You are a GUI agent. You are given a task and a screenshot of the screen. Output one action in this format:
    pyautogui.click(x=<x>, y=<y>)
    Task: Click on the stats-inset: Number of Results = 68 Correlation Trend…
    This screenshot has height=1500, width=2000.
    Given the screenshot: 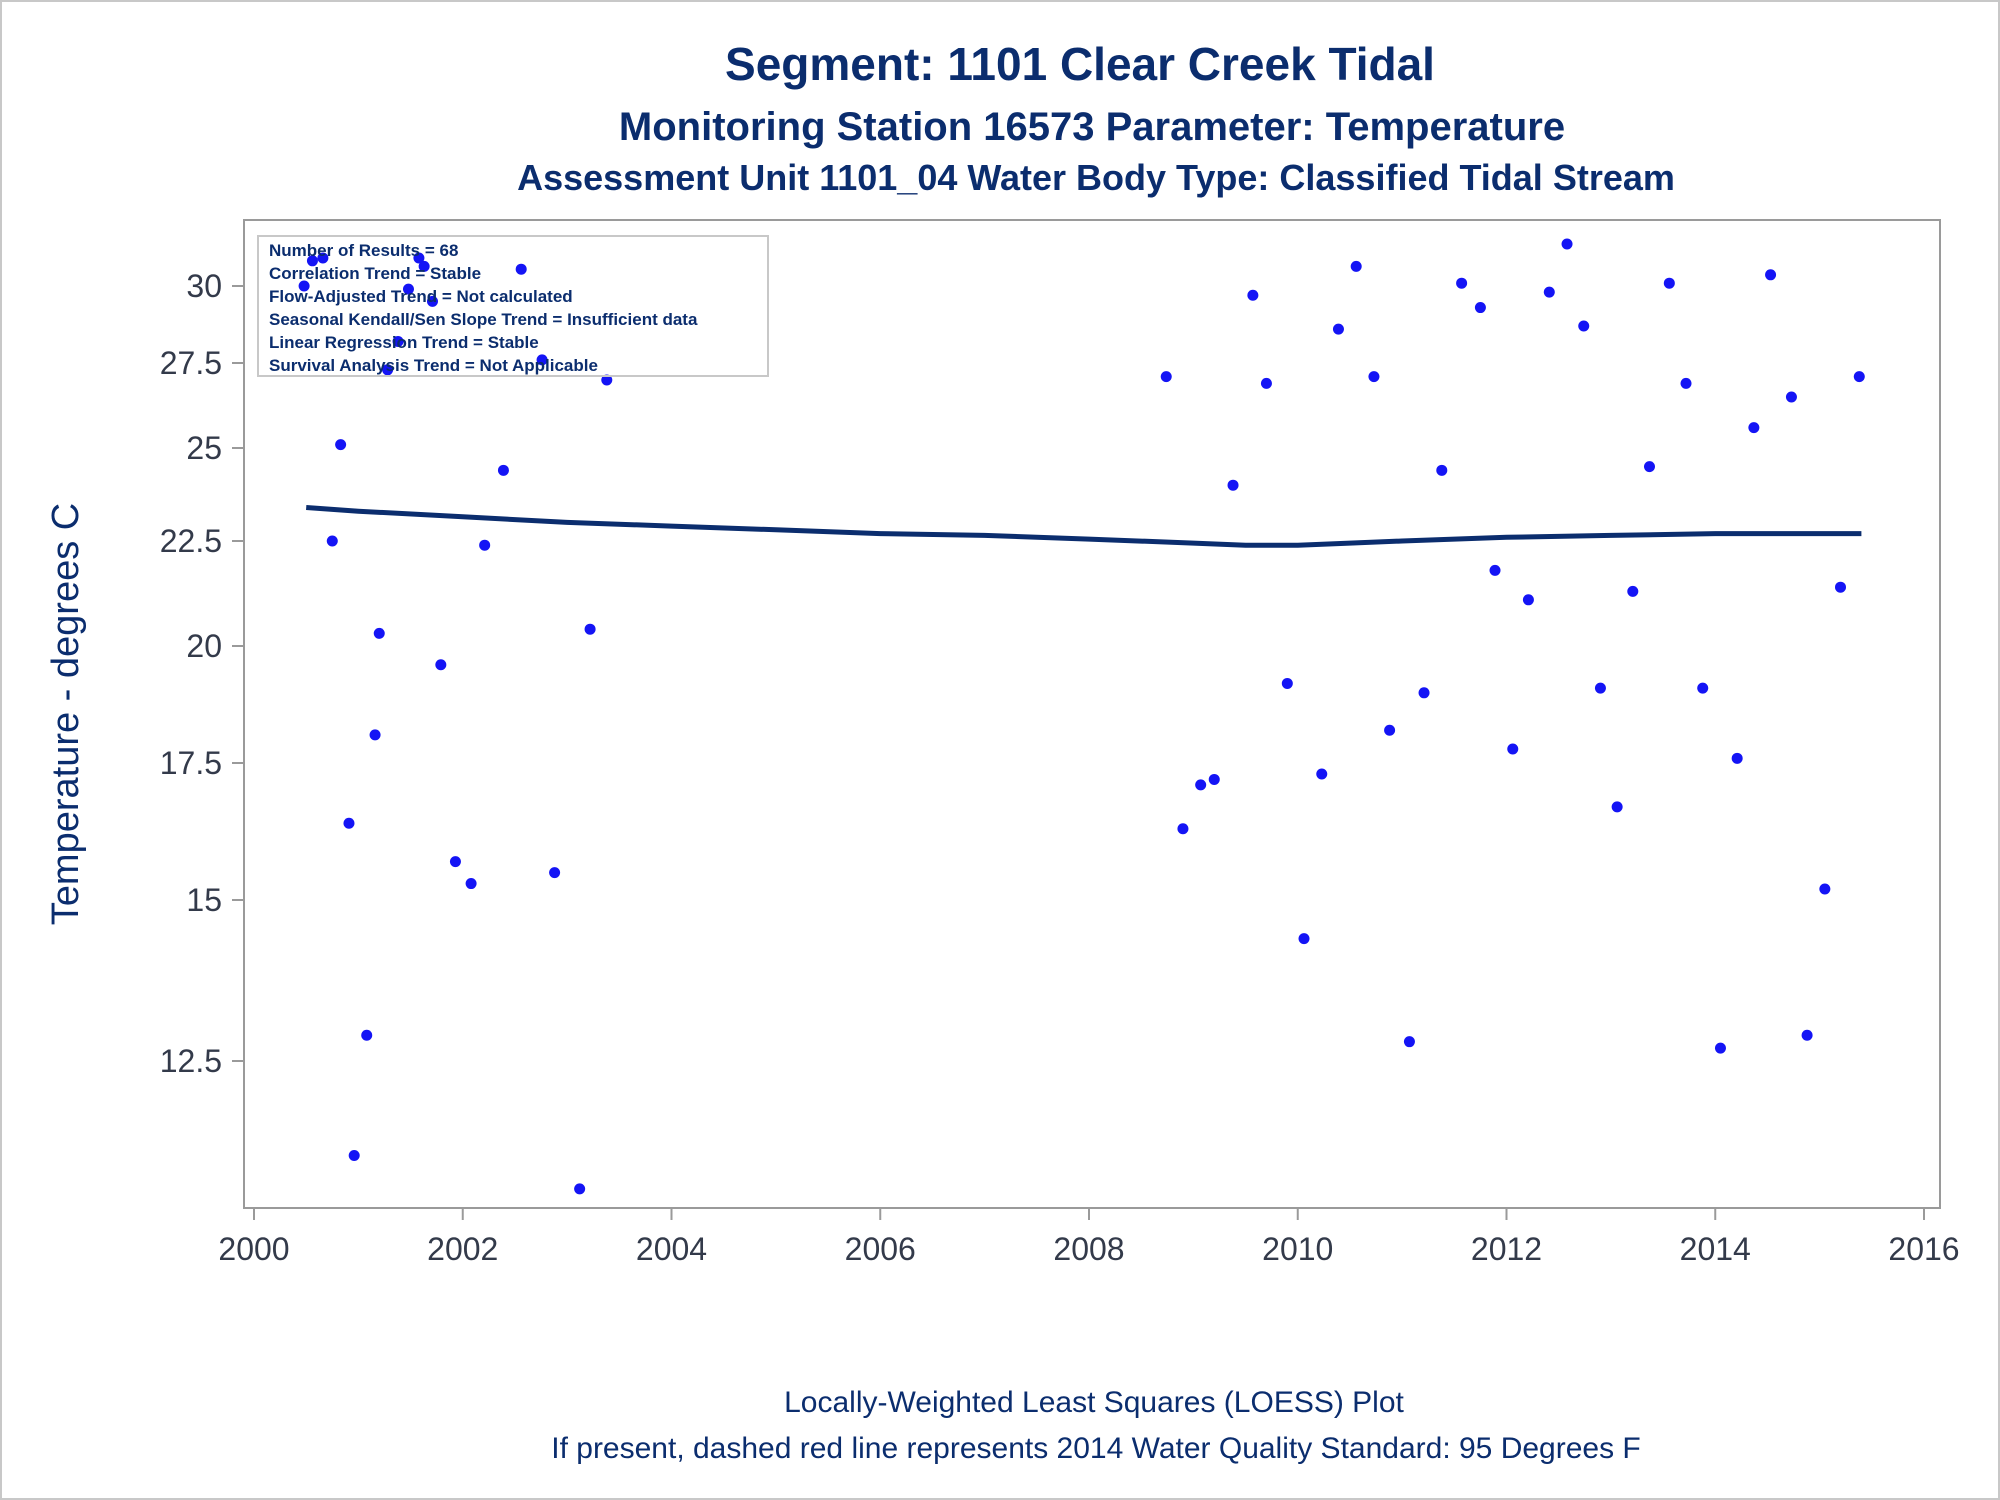 What is the action you would take?
    pyautogui.click(x=513, y=306)
    